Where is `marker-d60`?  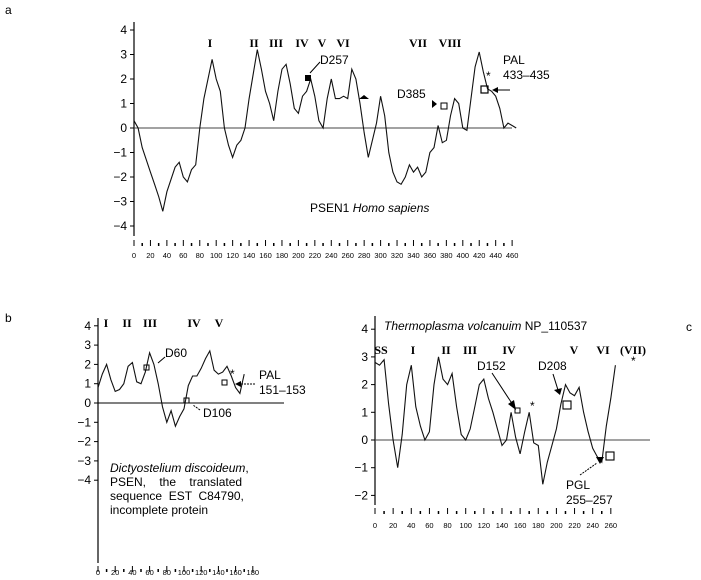
marker-d60 is located at coordinates (146, 367).